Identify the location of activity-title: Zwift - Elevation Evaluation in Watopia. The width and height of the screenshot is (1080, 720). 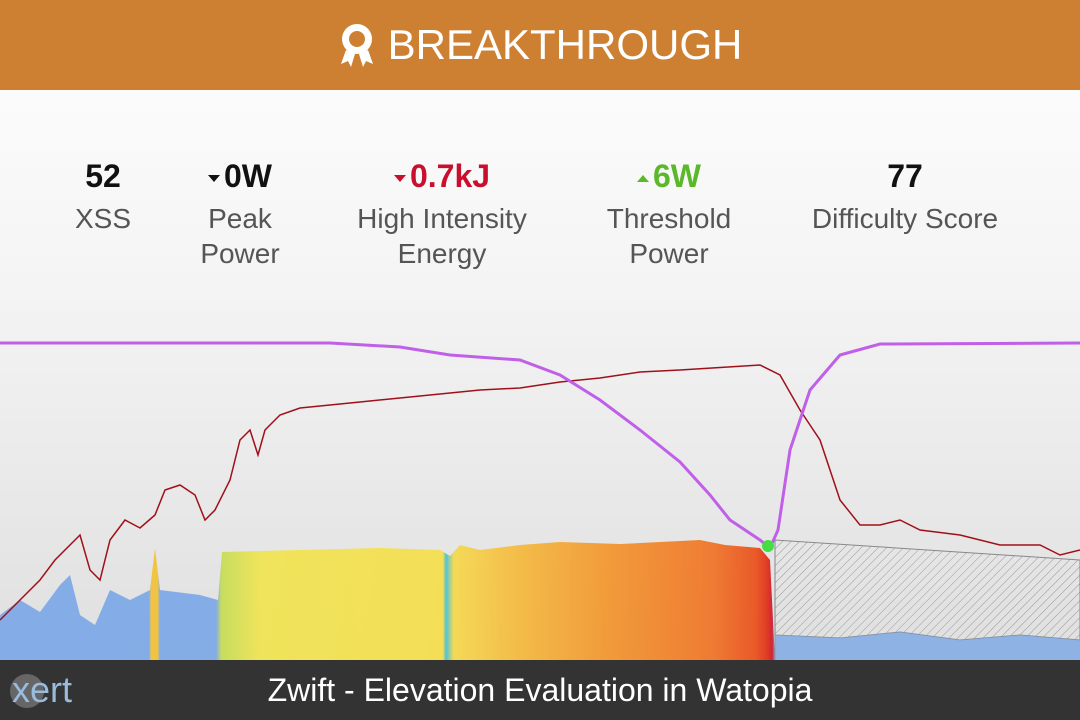
(540, 690).